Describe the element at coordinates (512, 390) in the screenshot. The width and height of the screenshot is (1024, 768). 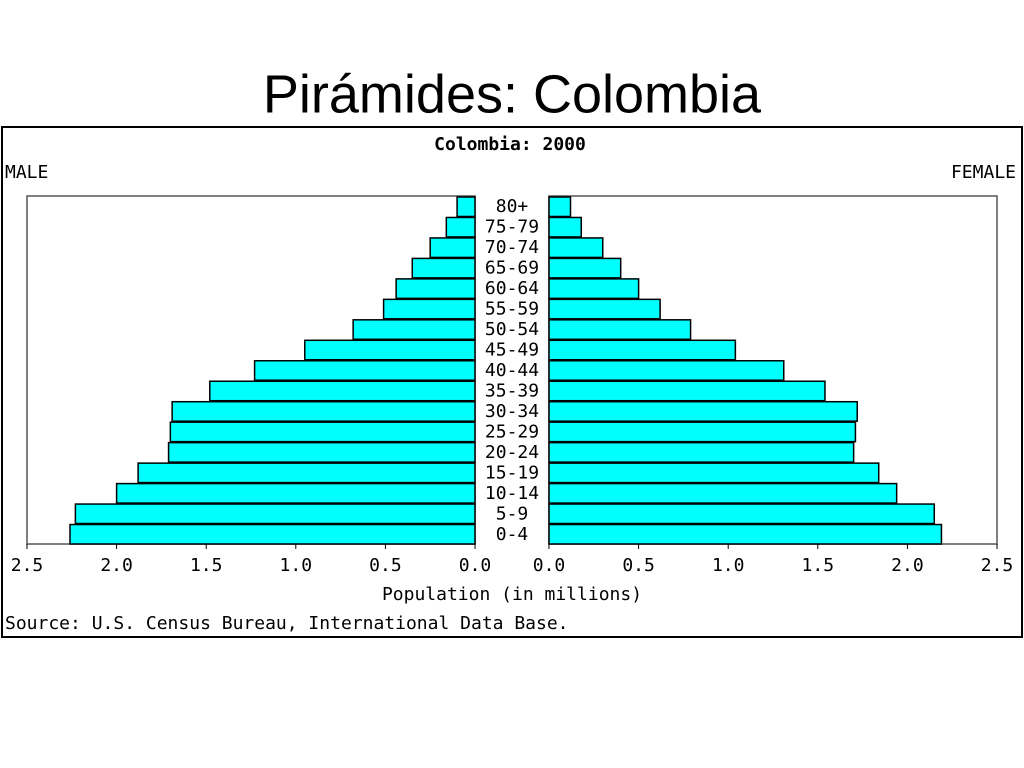
I see `category-label: 35-39` at that location.